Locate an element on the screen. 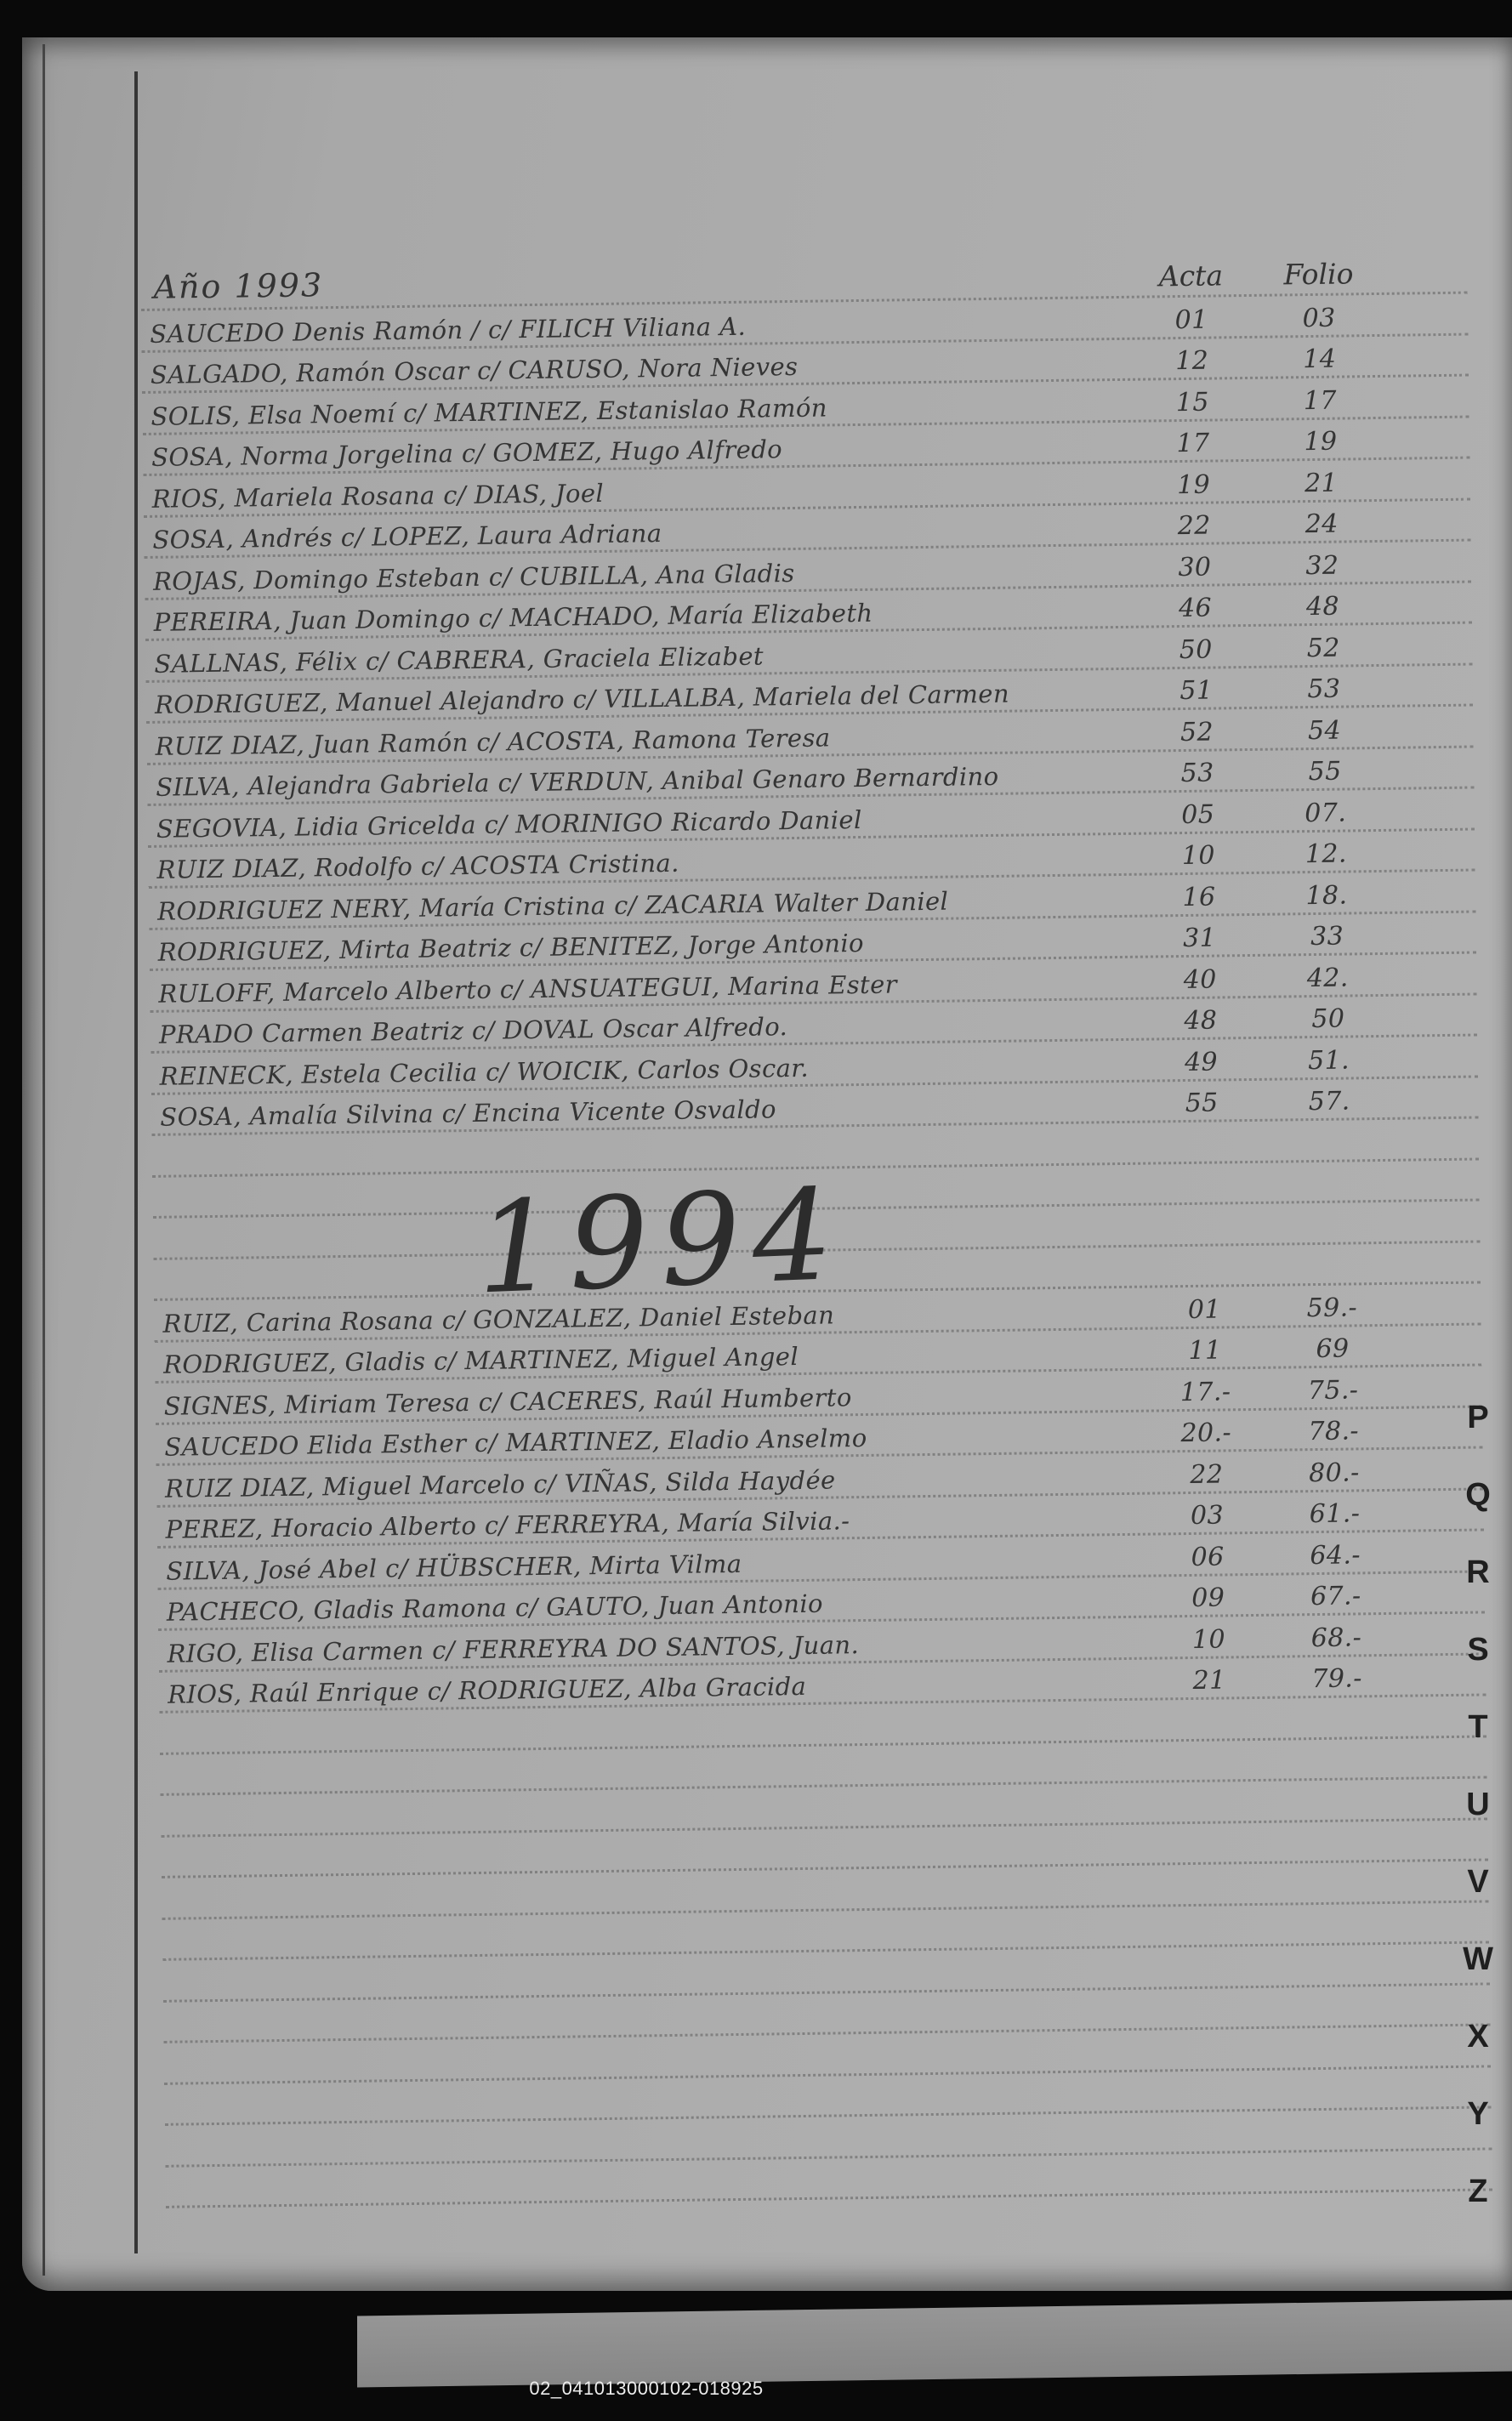 The width and height of the screenshot is (1512, 2421). entry-acta: 30 is located at coordinates (1195, 568).